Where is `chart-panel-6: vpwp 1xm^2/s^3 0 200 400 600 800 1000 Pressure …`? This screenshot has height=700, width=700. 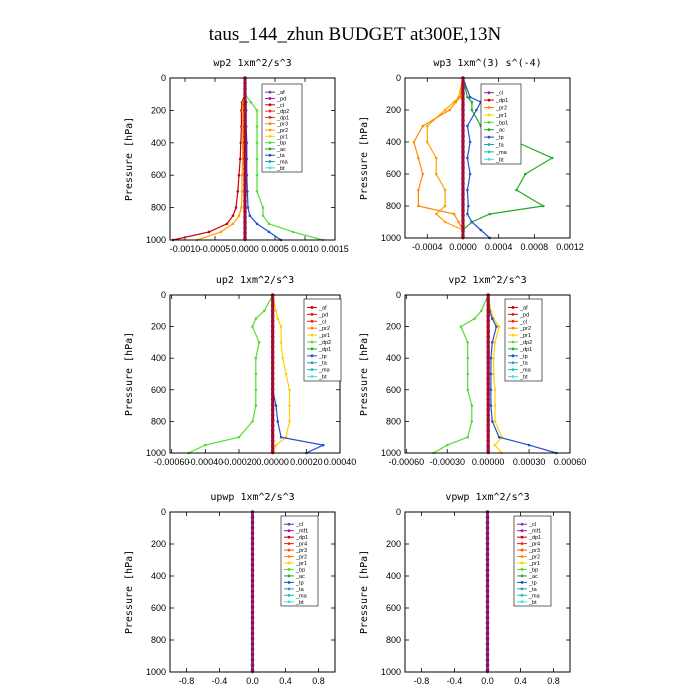 chart-panel-6: vpwp 1xm^2/s^3 0 200 400 600 800 1000 Pressure … is located at coordinates (465, 589).